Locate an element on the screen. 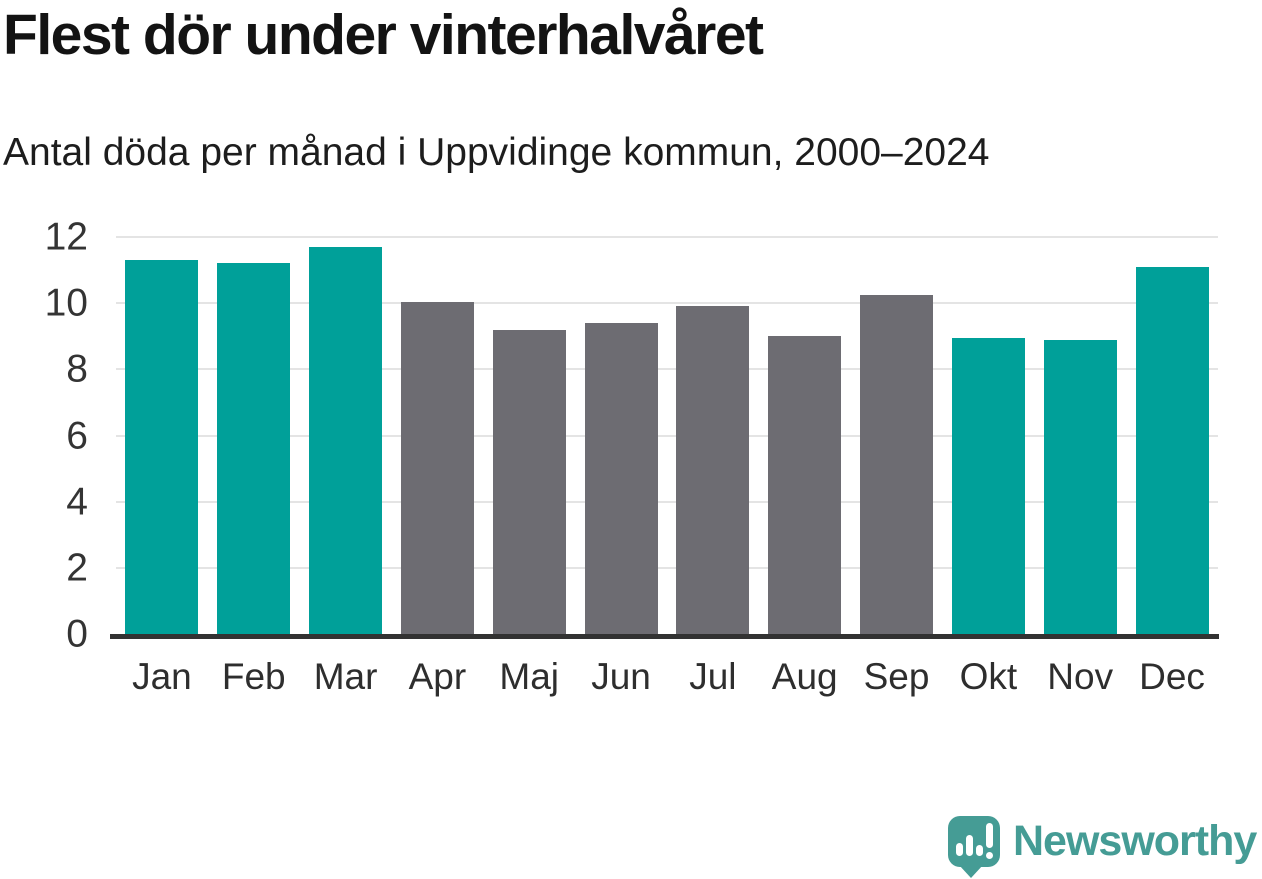 The image size is (1262, 879). bar-band-mar is located at coordinates (346, 435).